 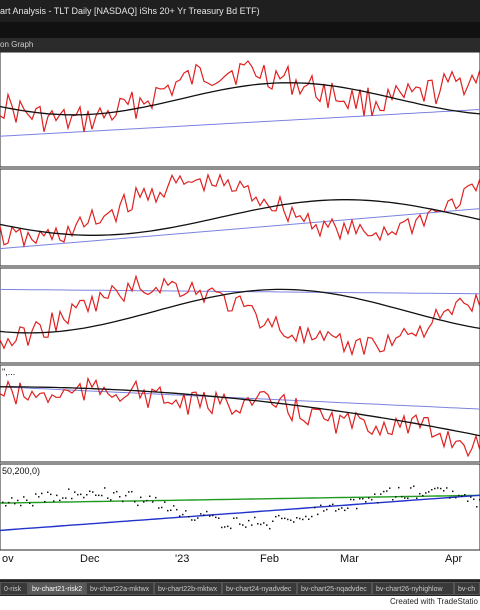 I want to click on tab-5: bv-chart25-nqadvdec, so click(x=334, y=588).